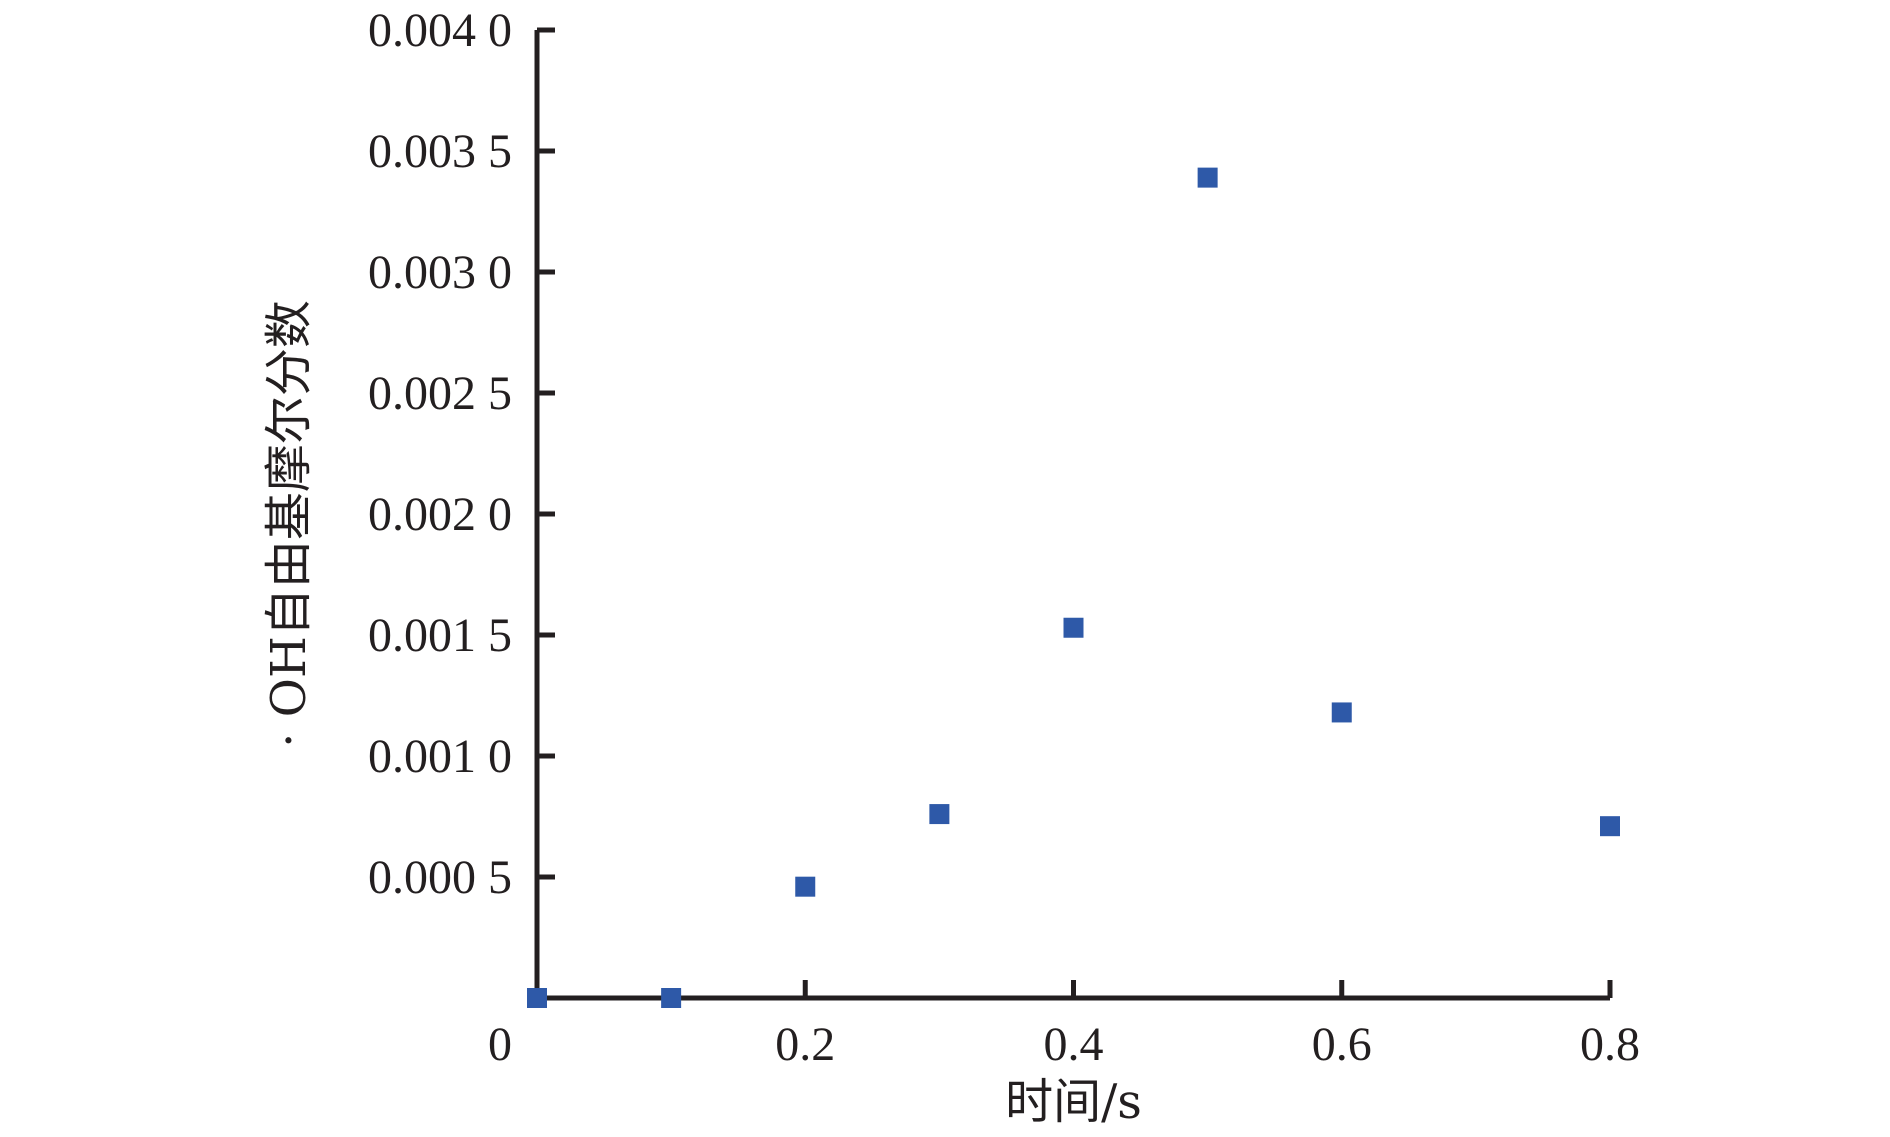  What do you see at coordinates (1074, 1044) in the screenshot?
I see `x-tick-label: 0.4` at bounding box center [1074, 1044].